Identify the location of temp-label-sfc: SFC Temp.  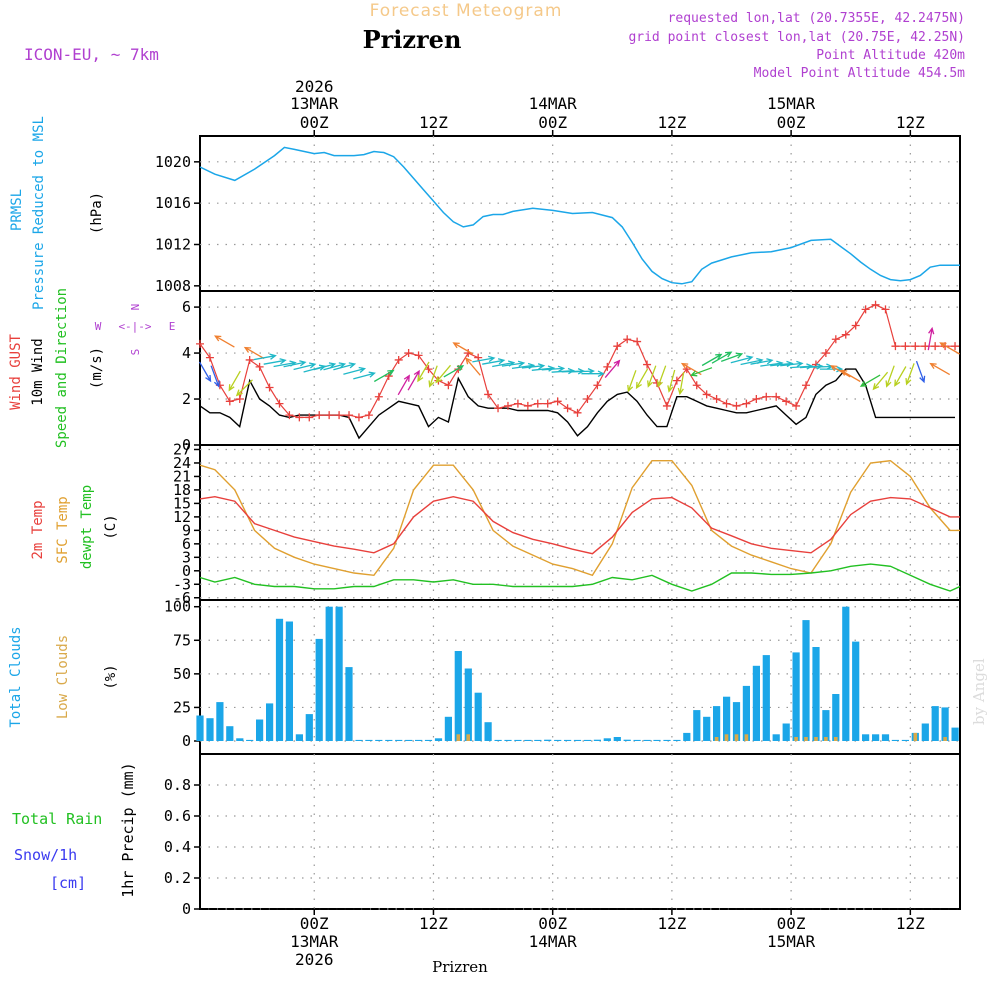
(63, 529).